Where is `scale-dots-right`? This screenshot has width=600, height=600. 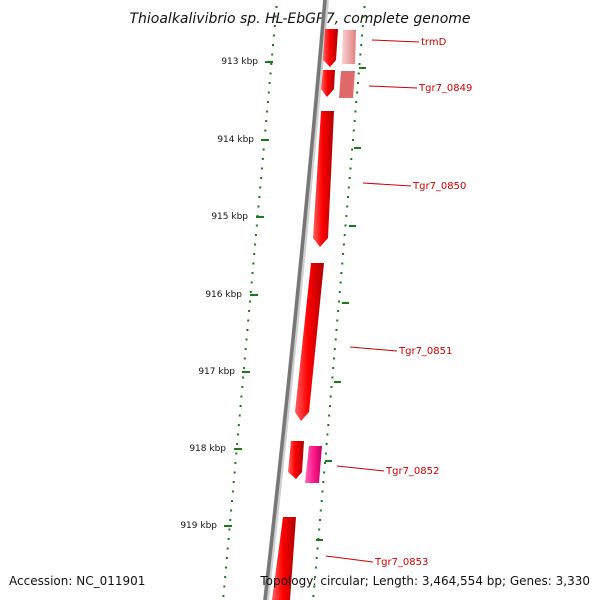
scale-dots-right is located at coordinates (339, 301).